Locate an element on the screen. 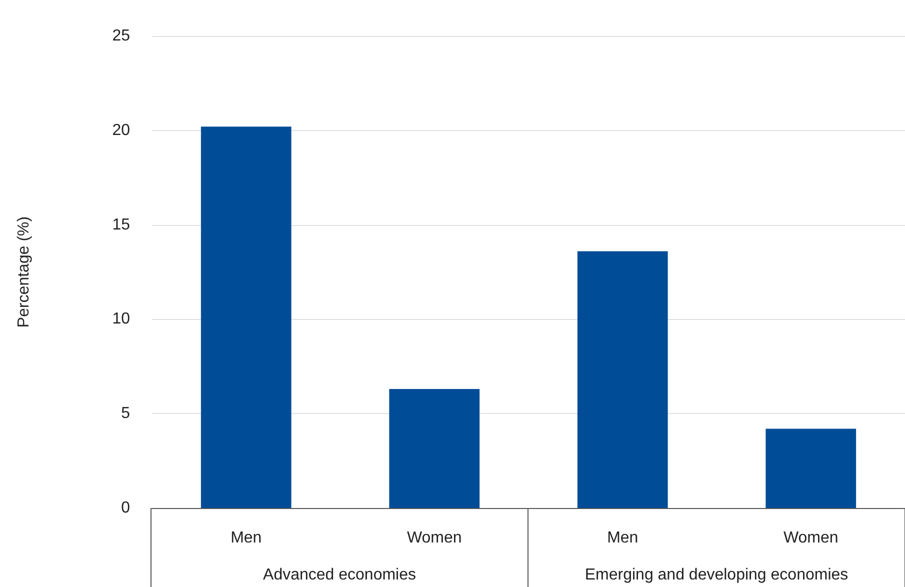  y-tick-label: 20 is located at coordinates (121, 130).